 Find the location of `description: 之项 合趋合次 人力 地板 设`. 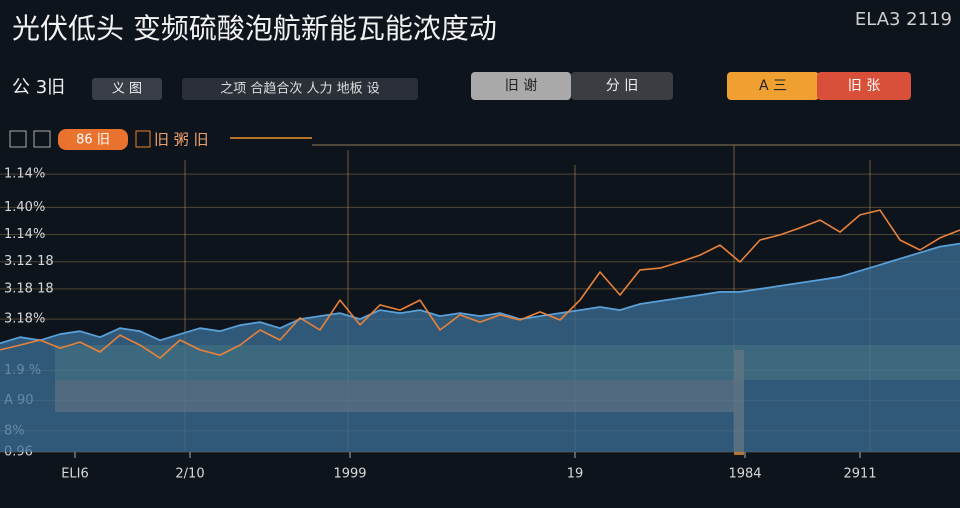

description: 之项 合趋合次 人力 地板 设 is located at coordinates (300, 89).